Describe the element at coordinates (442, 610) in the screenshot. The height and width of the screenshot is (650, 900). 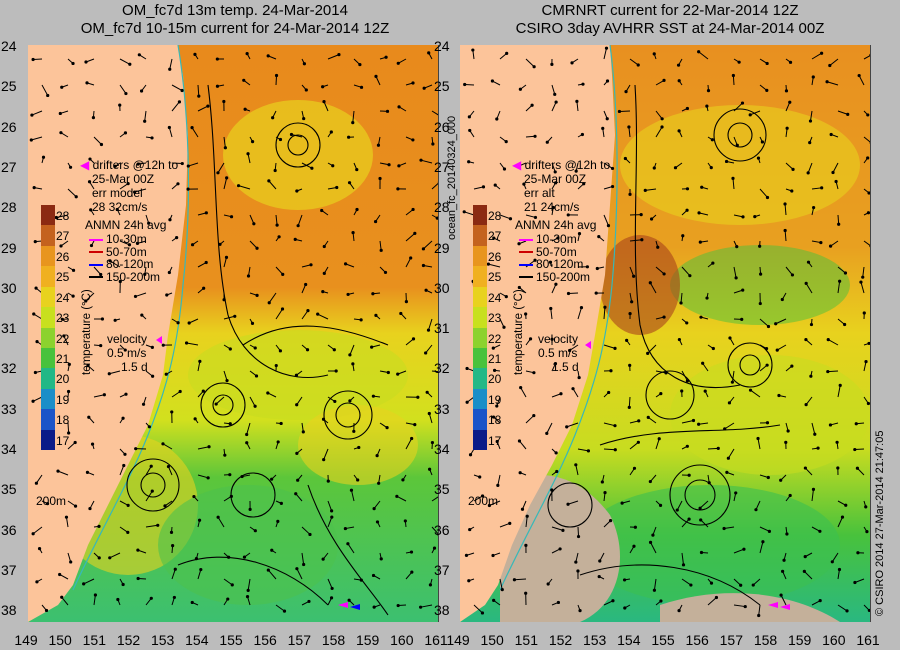
I see `lat-tick-label: 38` at that location.